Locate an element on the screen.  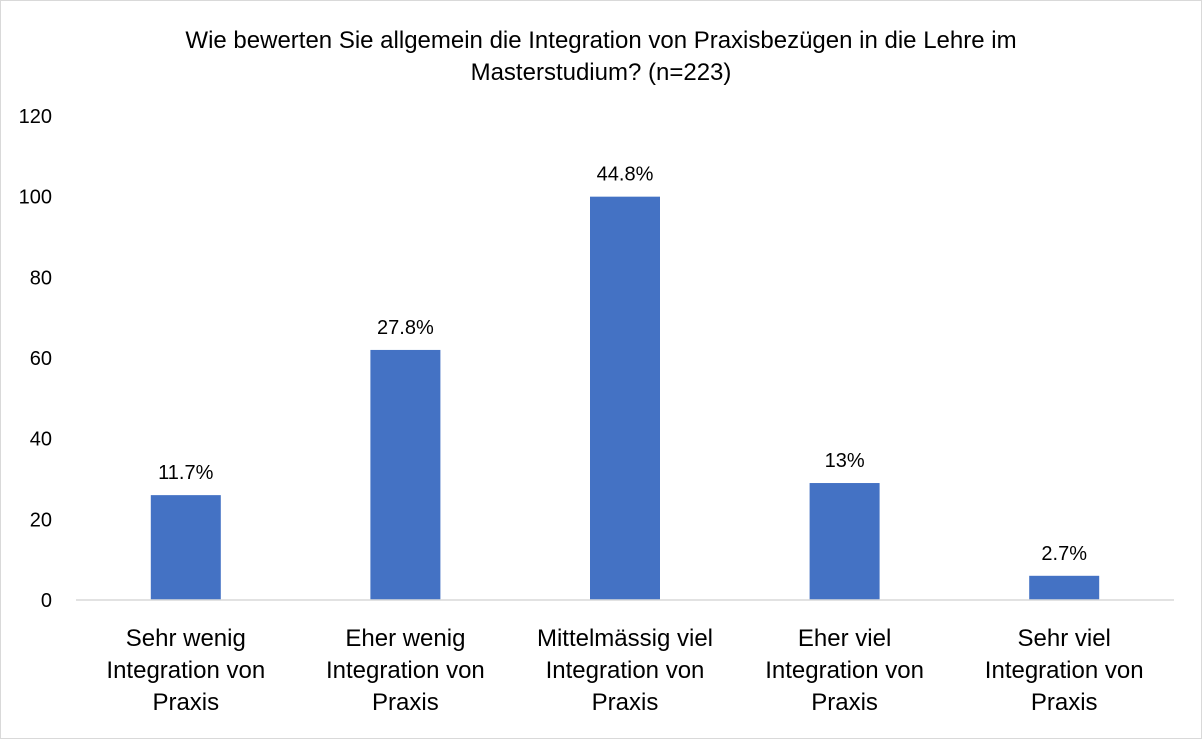
x-category-label: Sehr viel is located at coordinates (1064, 638).